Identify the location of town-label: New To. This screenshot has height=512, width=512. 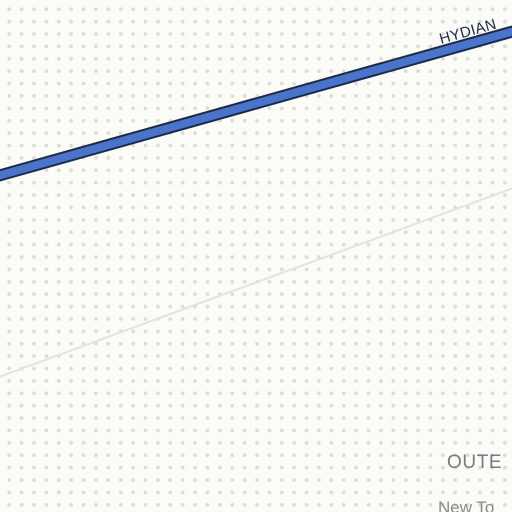
(466, 505).